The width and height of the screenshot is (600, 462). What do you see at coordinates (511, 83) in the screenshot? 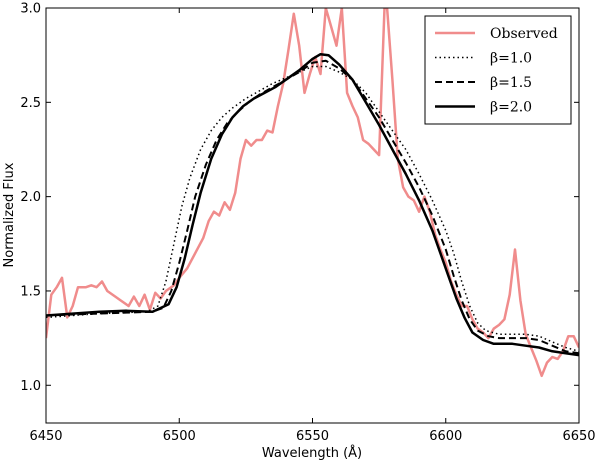
I see `legend-label: β=1.5` at bounding box center [511, 83].